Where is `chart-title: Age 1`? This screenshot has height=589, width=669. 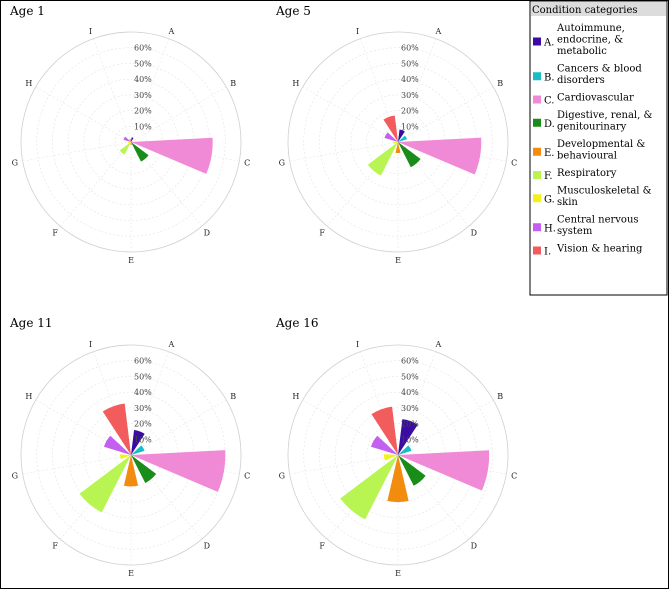 chart-title: Age 1 is located at coordinates (27, 11).